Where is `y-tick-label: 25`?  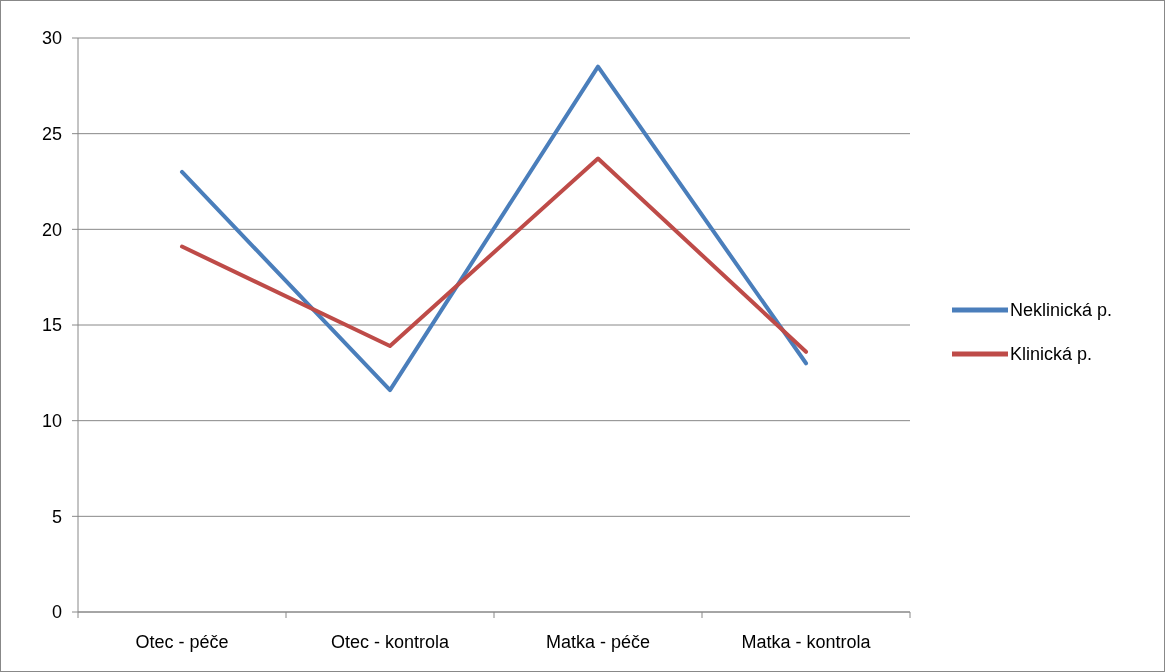 y-tick-label: 25 is located at coordinates (51, 133).